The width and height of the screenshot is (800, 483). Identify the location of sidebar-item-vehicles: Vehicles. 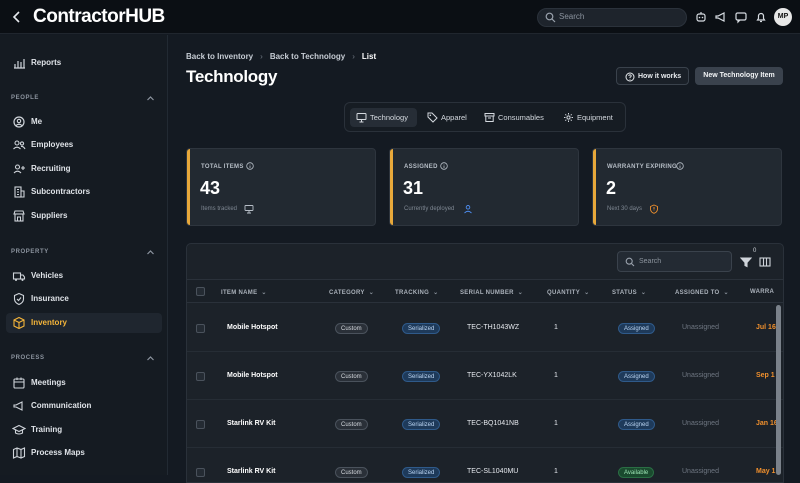
(84, 276).